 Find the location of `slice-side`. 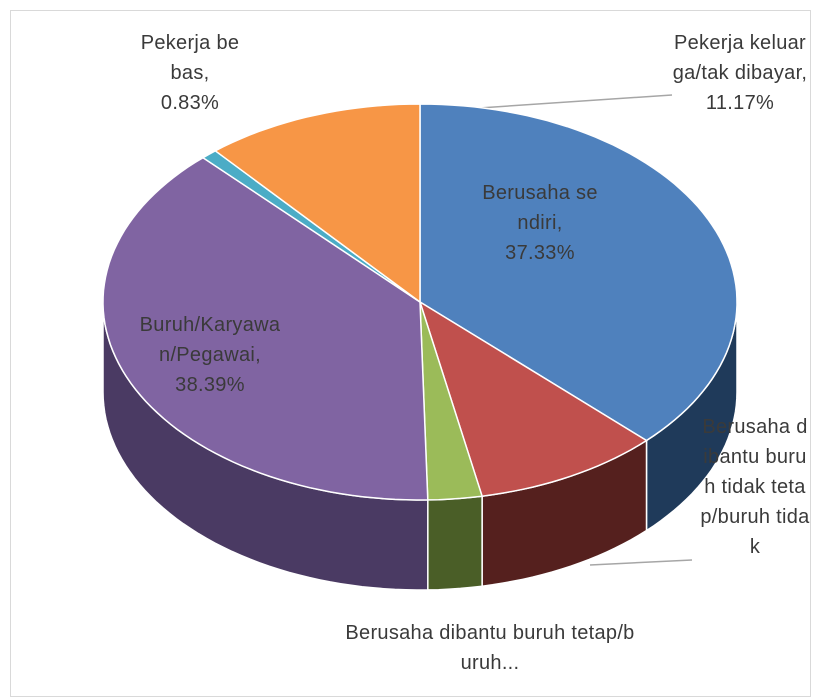

slice-side is located at coordinates (455, 543).